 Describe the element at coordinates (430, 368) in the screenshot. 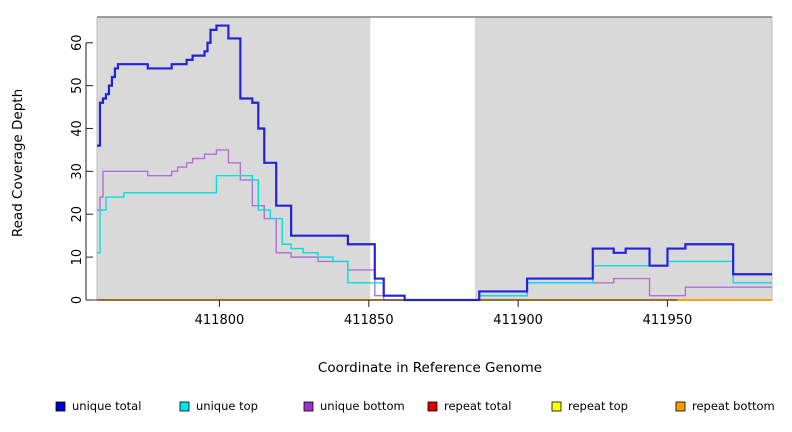

I see `x-axis-title: Coordinate in Reference Genome` at that location.